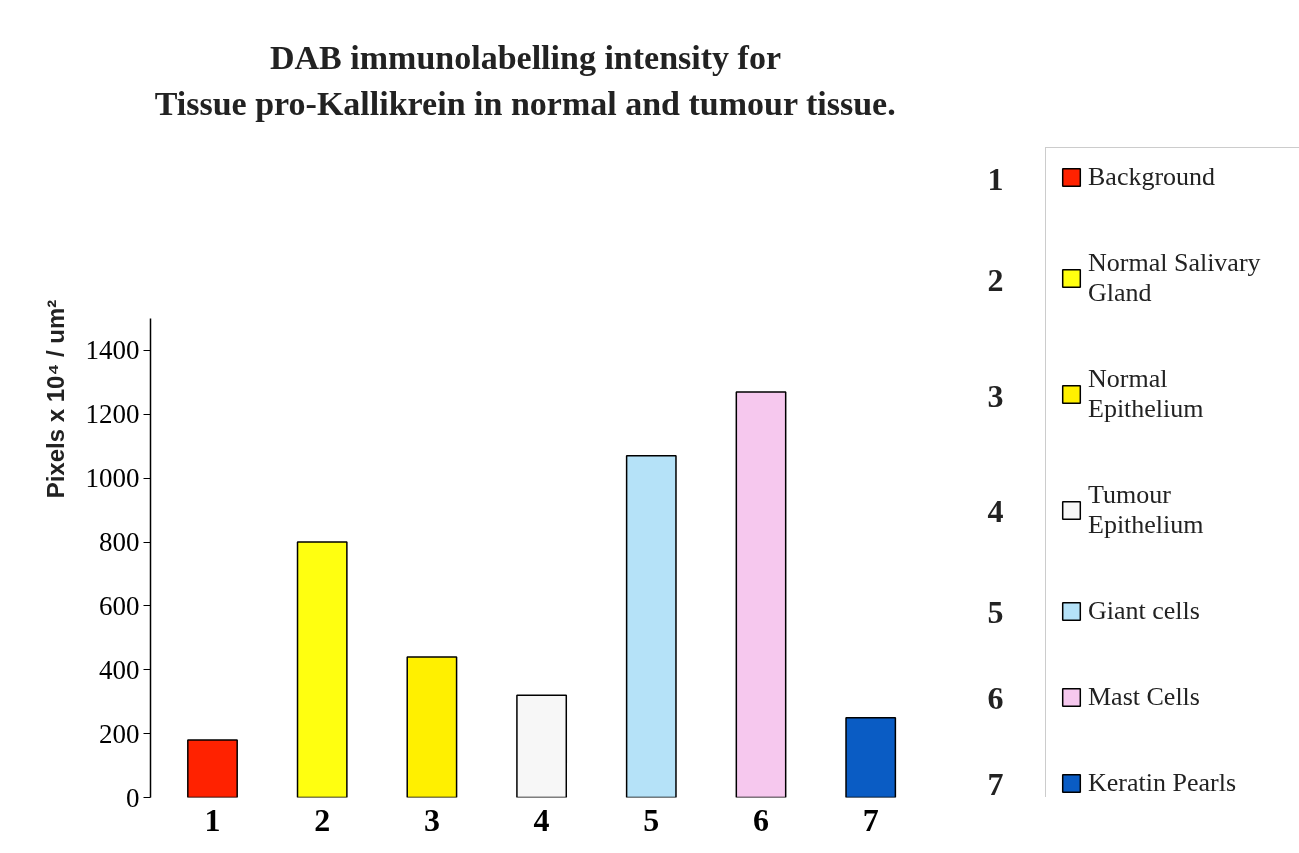 The height and width of the screenshot is (853, 1299). Describe the element at coordinates (761, 819) in the screenshot. I see `x-tick-label: 6` at that location.